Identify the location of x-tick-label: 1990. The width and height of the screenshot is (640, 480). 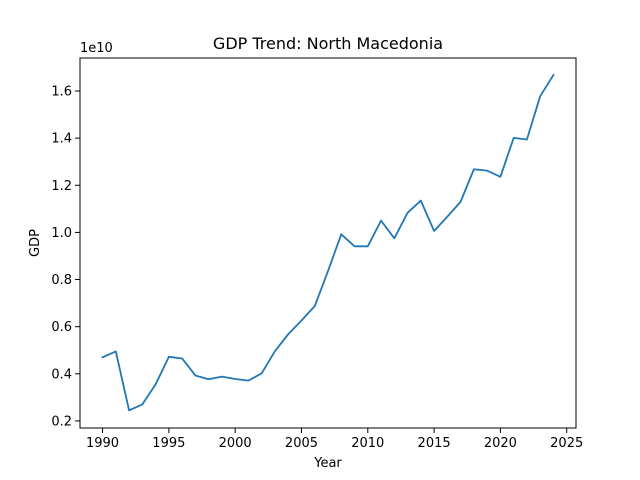
(102, 443).